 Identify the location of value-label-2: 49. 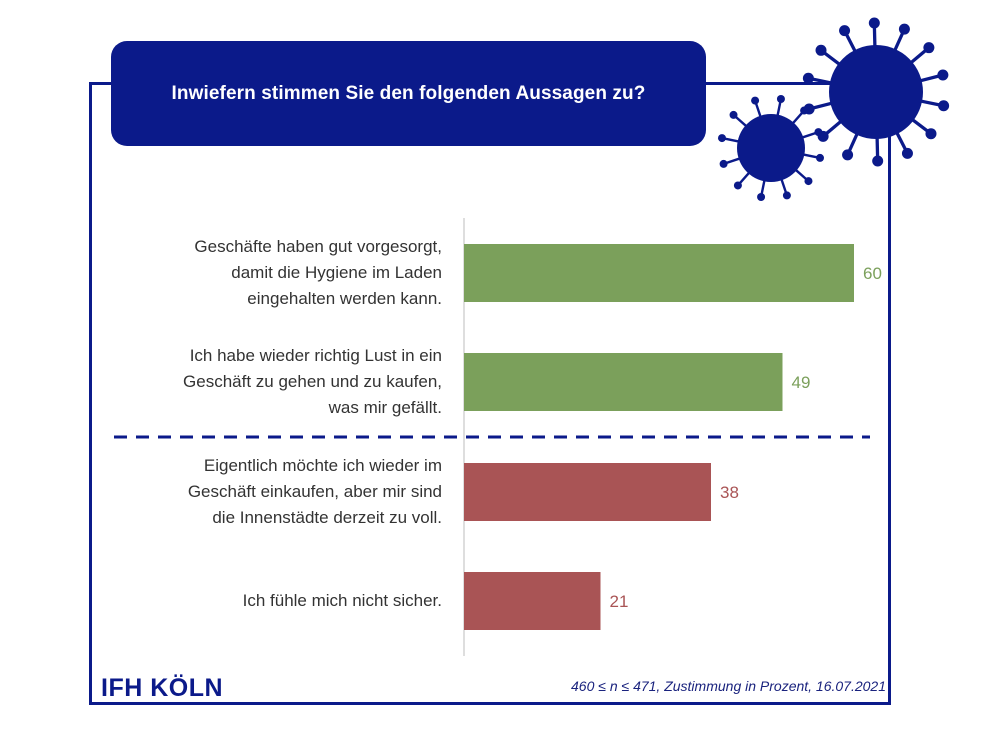
(801, 382).